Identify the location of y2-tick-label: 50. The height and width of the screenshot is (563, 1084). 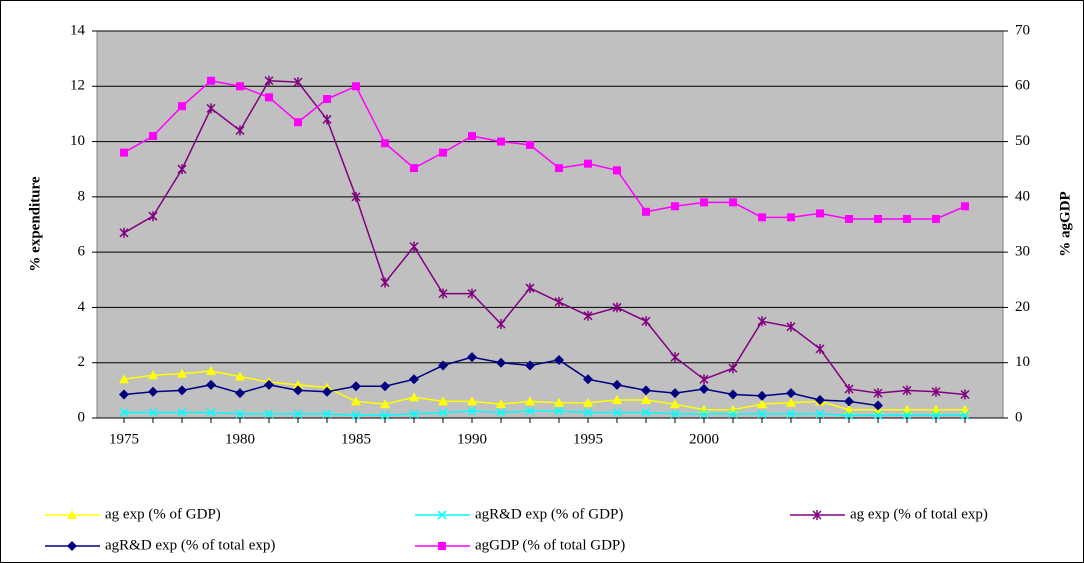
(1022, 141).